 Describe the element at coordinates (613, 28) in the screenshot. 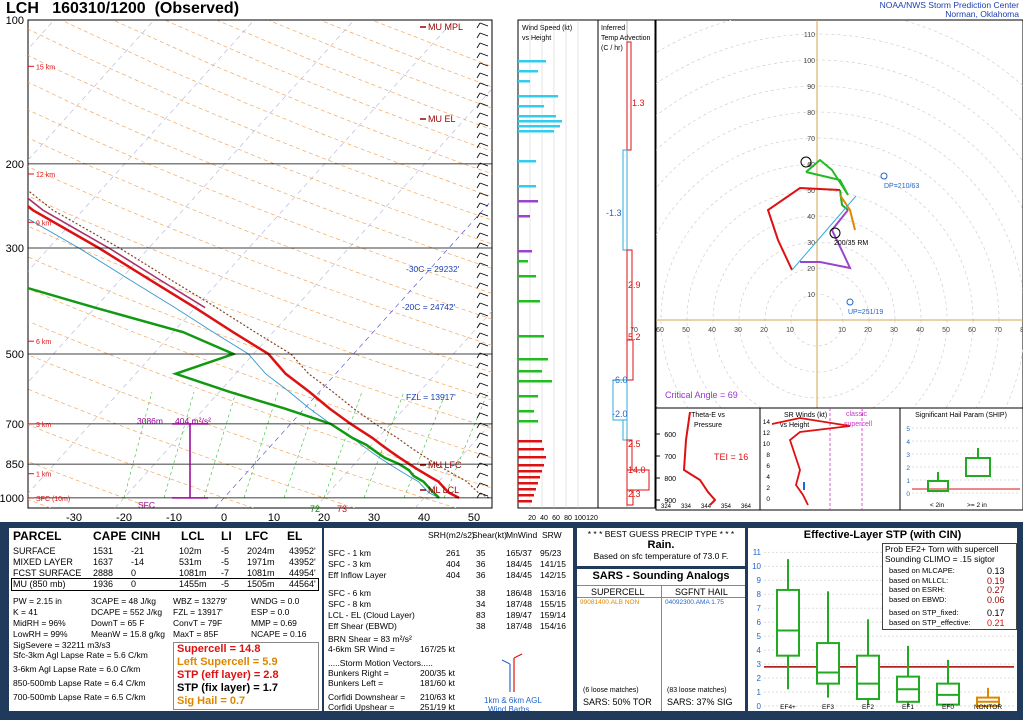

I see `tempadv-title-1: Inferred` at that location.